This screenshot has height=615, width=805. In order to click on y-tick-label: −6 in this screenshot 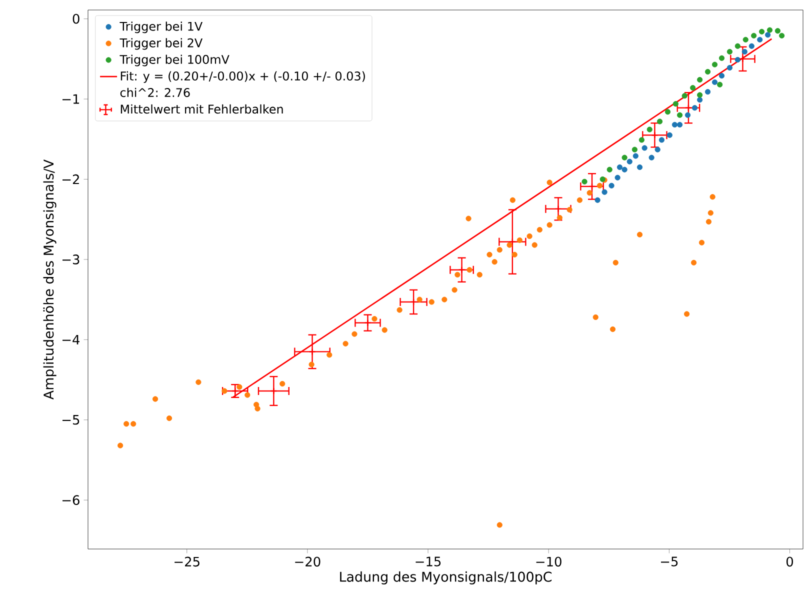, I will do `click(71, 500)`.